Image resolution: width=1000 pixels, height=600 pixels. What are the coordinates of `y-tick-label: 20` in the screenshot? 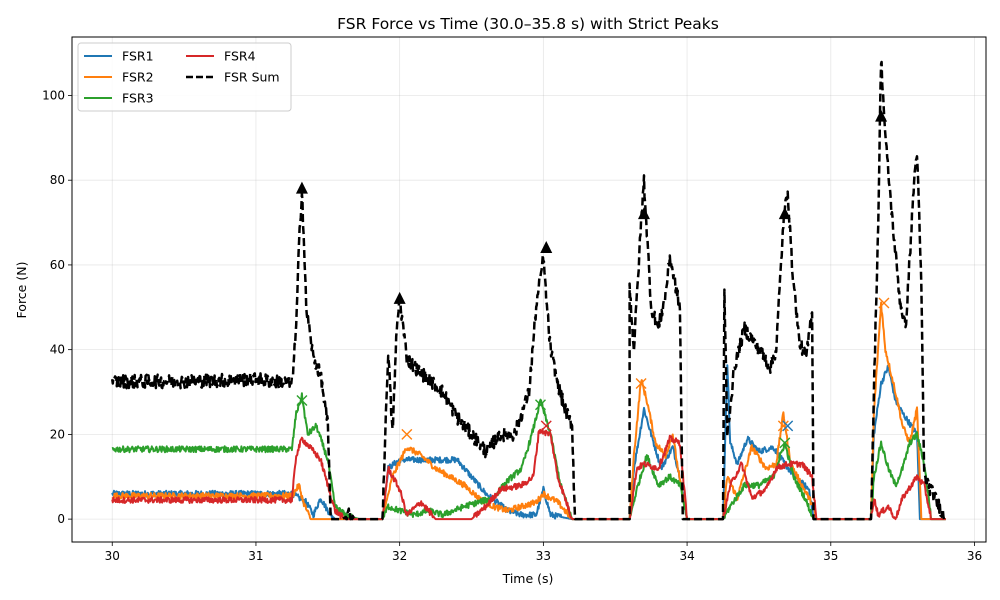 It's located at (57, 434).